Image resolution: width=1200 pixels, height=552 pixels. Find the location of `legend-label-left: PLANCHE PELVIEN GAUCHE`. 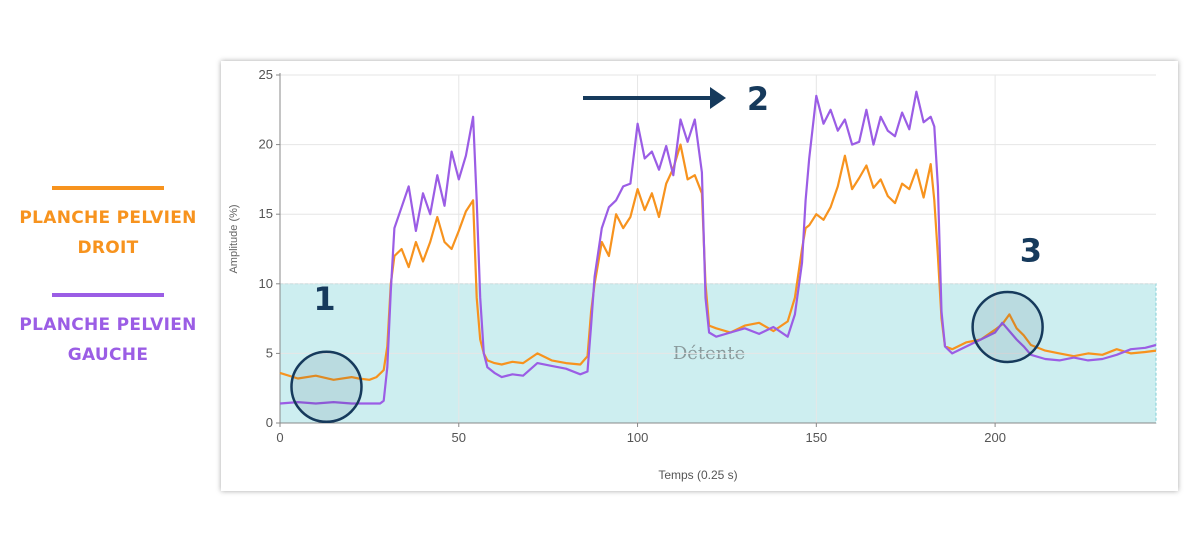

legend-label-left: PLANCHE PELVIEN GAUCHE is located at coordinates (108, 340).